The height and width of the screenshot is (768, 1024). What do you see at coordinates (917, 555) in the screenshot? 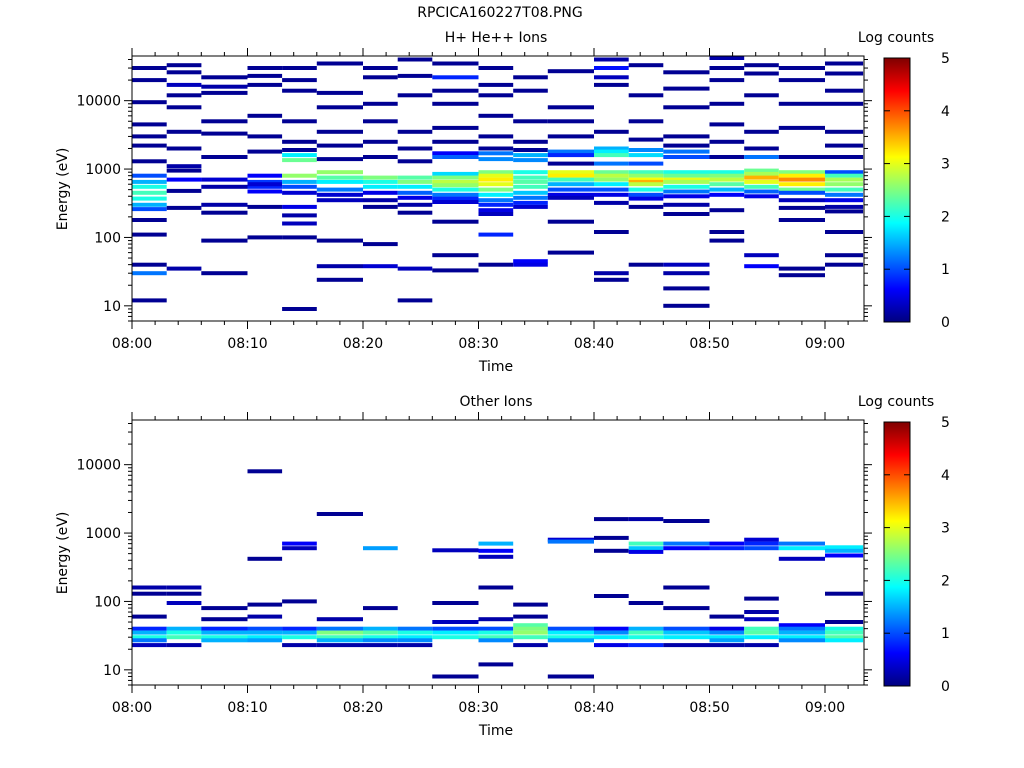
I see `colorbar-ticks: 0 1 2 3 4 5` at bounding box center [917, 555].